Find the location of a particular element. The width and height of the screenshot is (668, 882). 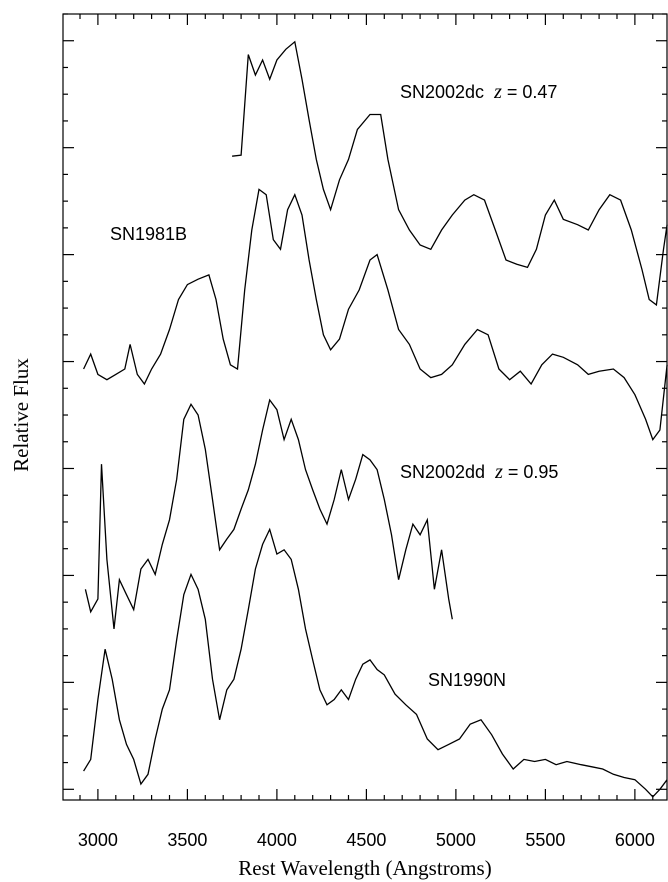

series-name: SN2002dc is located at coordinates (442, 92).